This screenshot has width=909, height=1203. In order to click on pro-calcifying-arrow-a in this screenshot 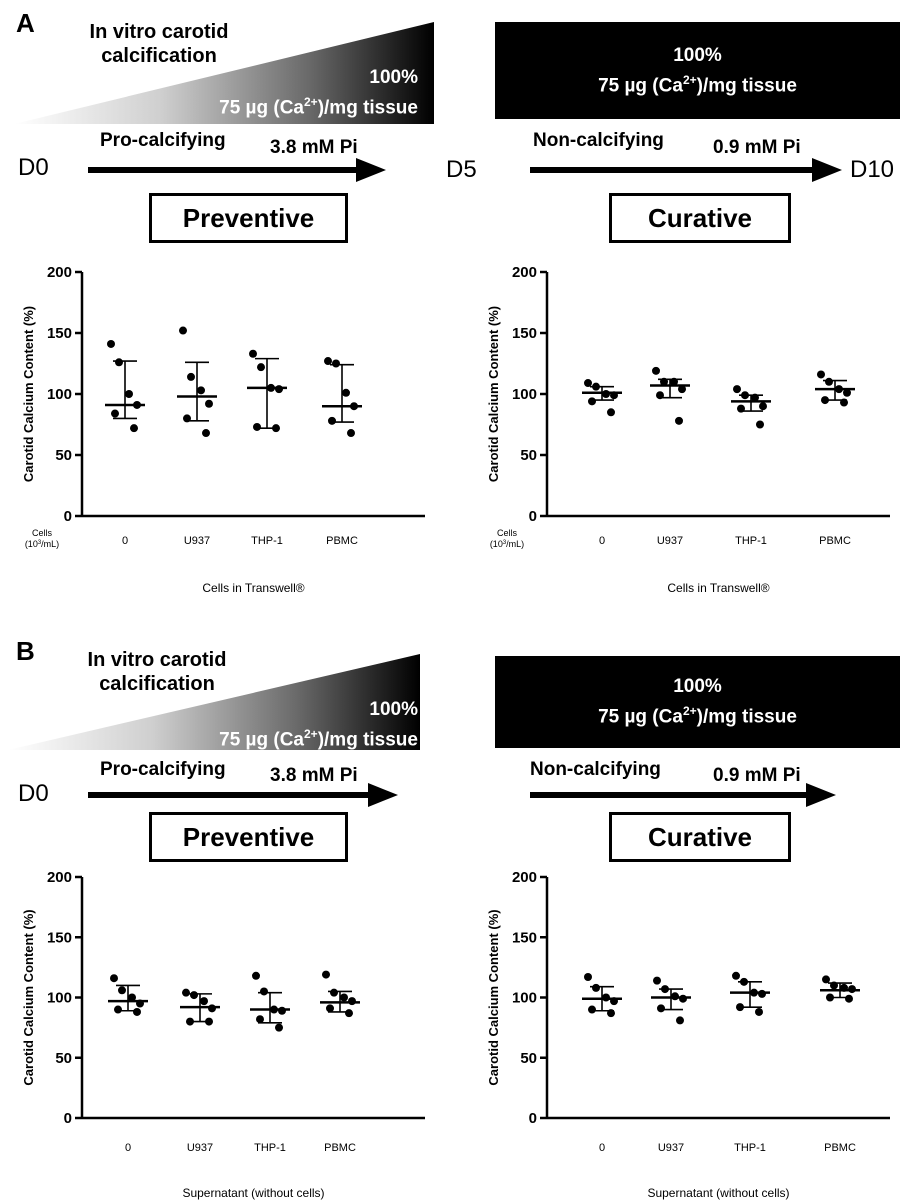, I will do `click(237, 170)`.